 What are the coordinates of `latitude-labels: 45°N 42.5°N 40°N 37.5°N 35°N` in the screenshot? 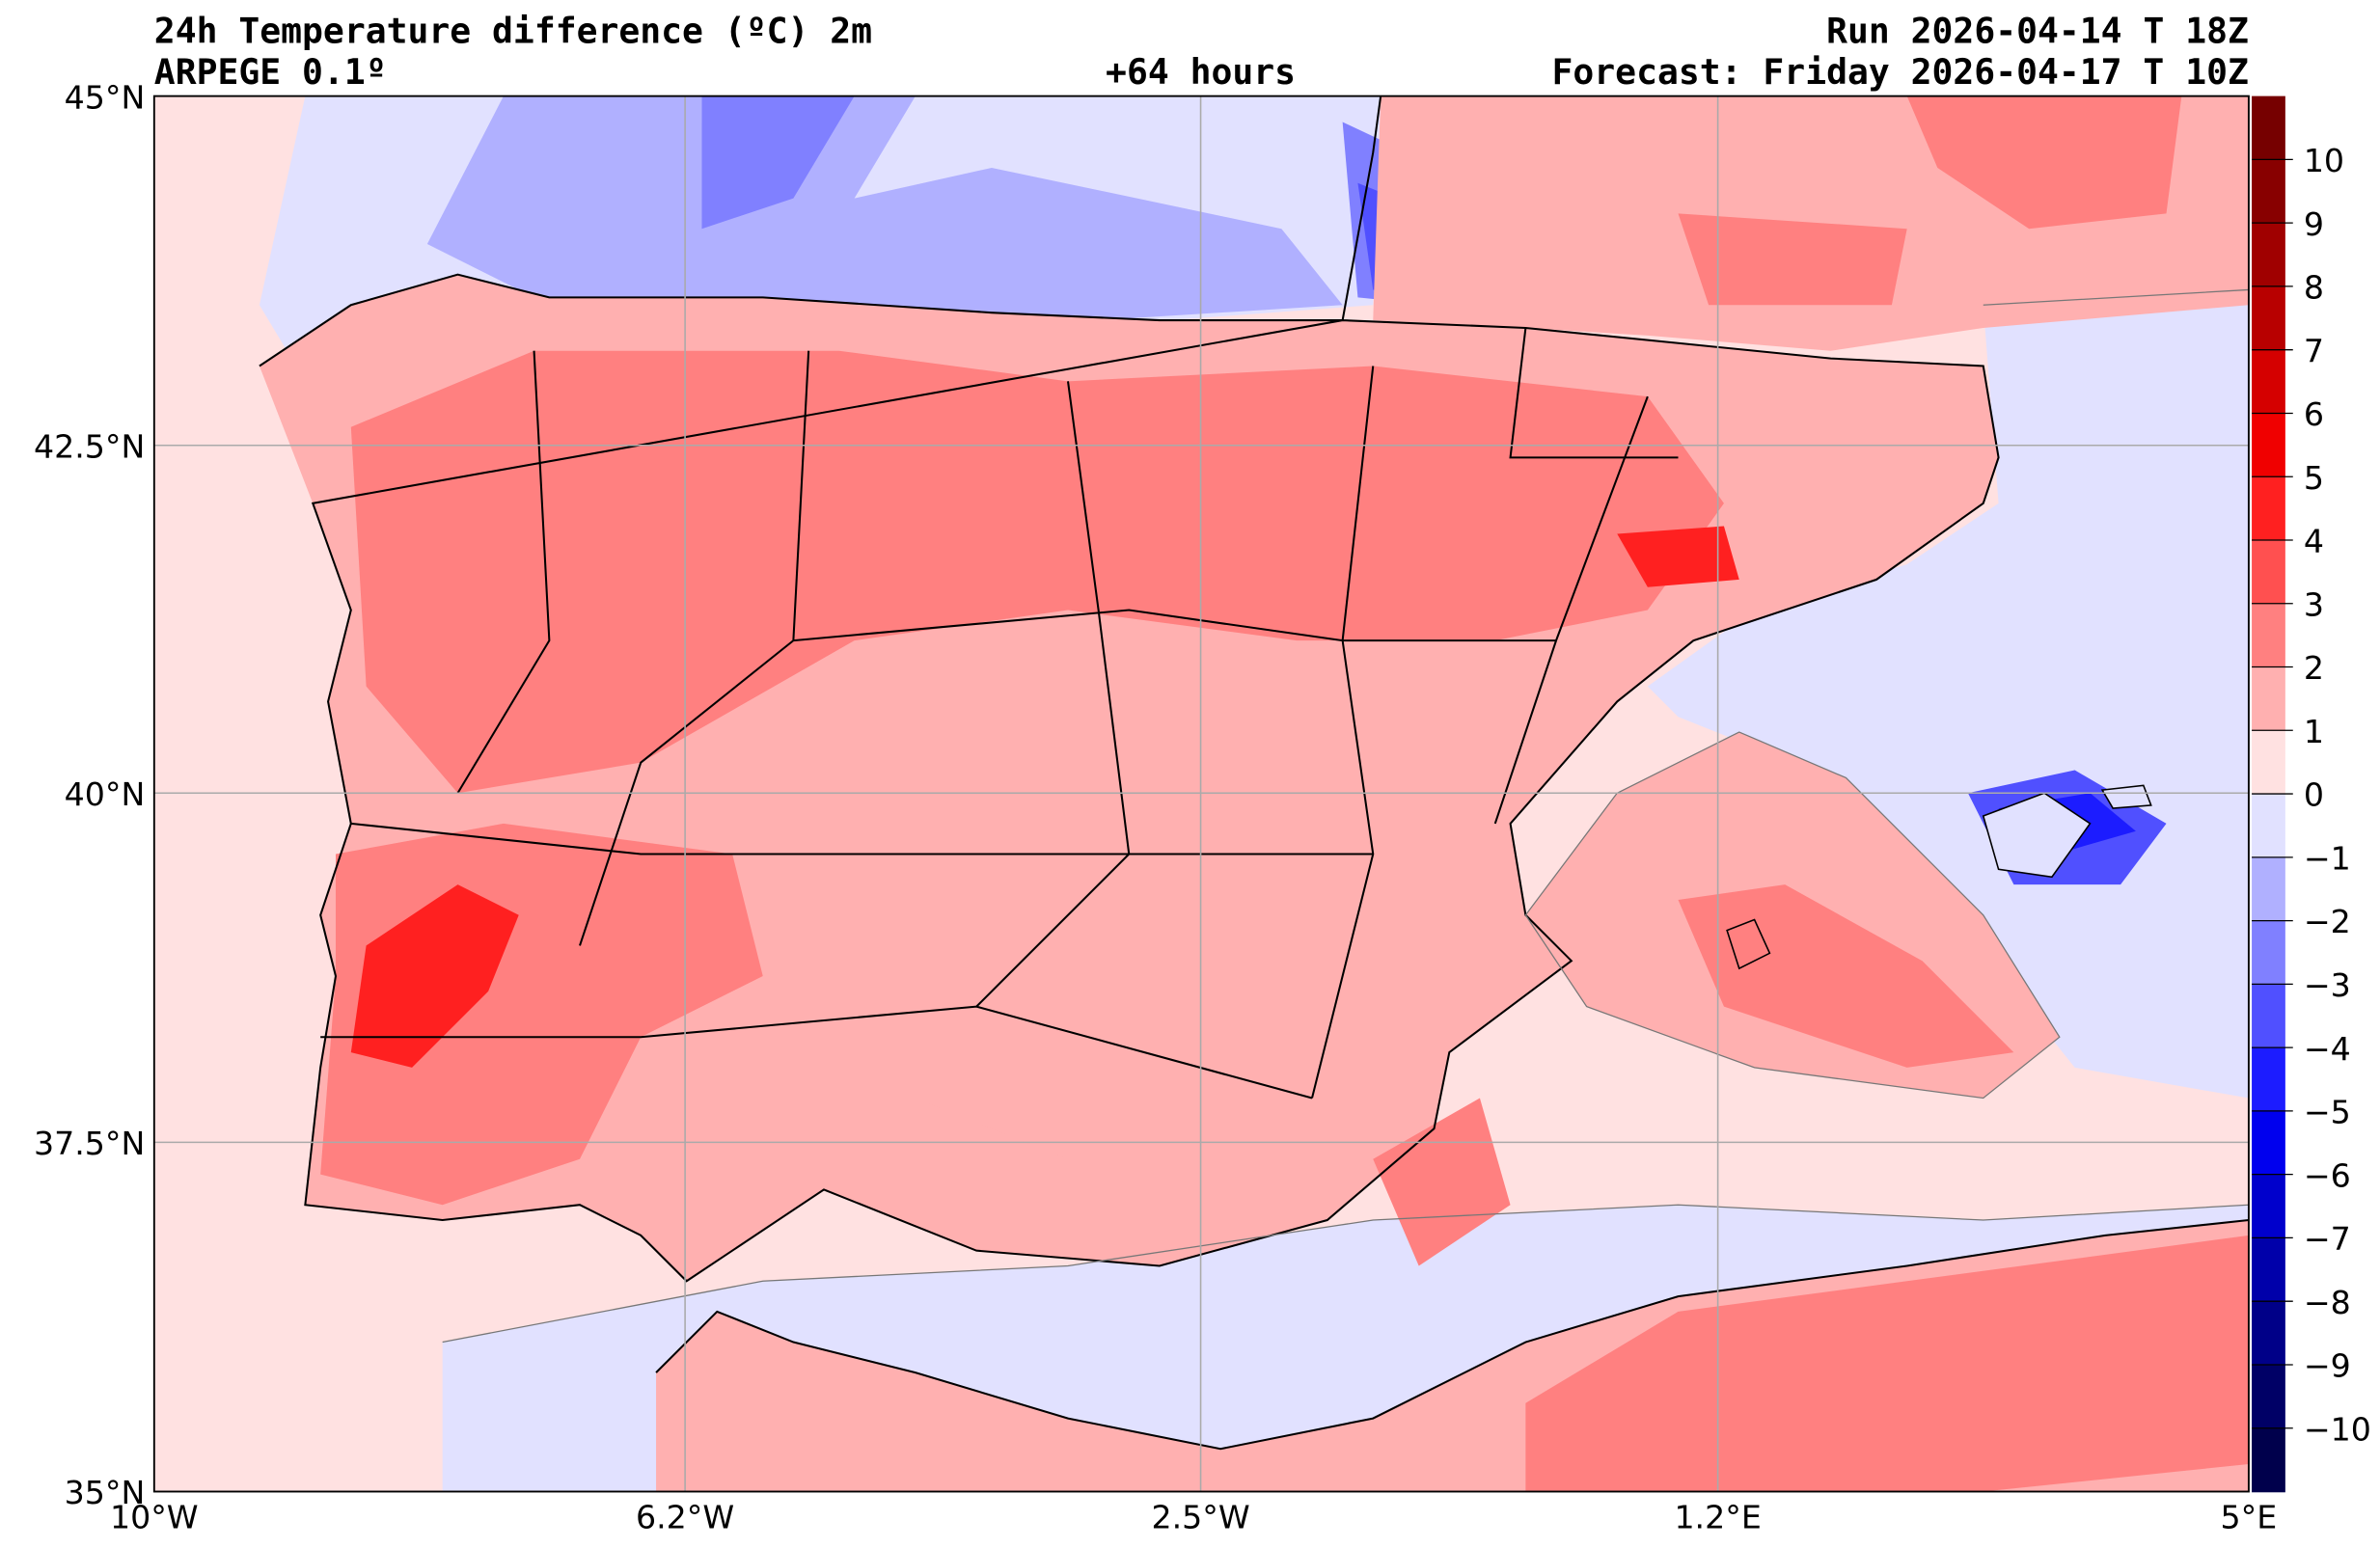 It's located at (90, 794).